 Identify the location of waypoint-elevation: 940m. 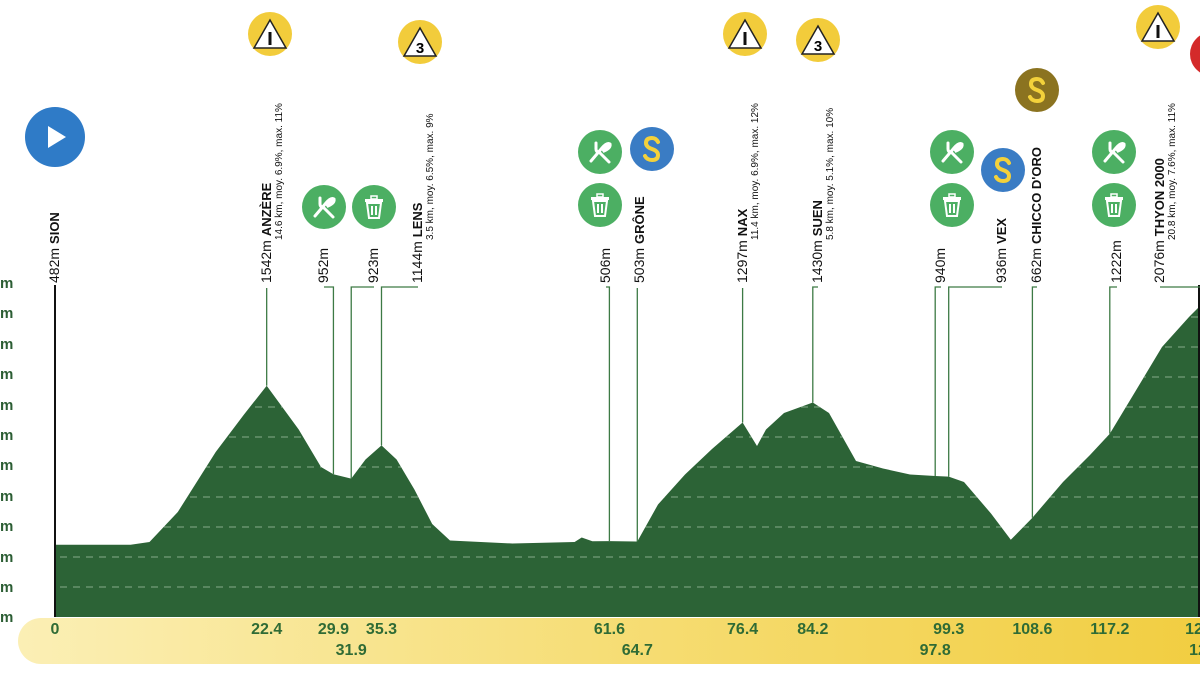
(940, 265).